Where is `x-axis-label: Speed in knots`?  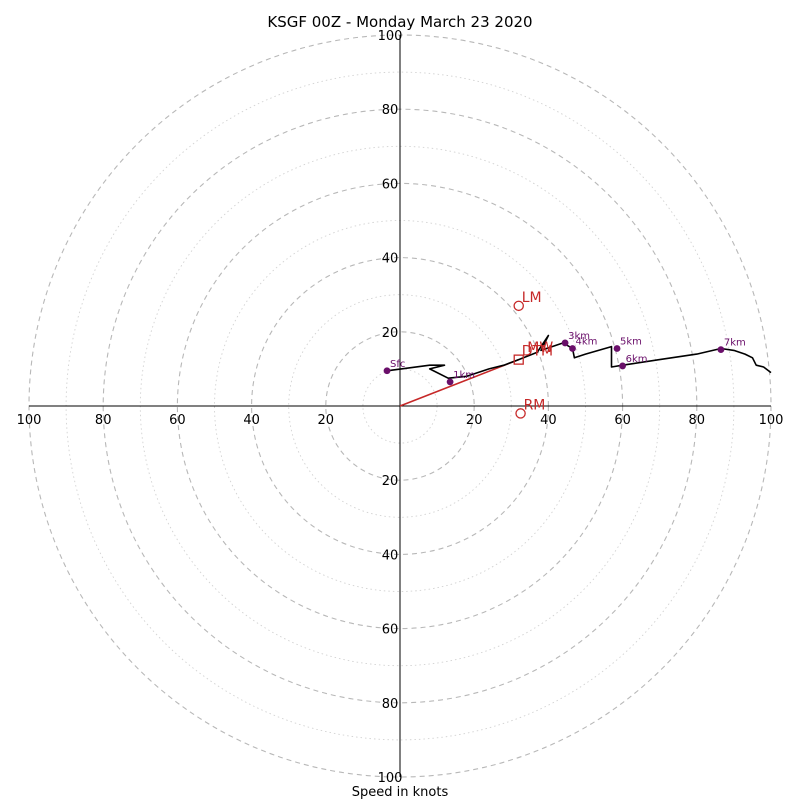
x-axis-label: Speed in knots is located at coordinates (400, 792).